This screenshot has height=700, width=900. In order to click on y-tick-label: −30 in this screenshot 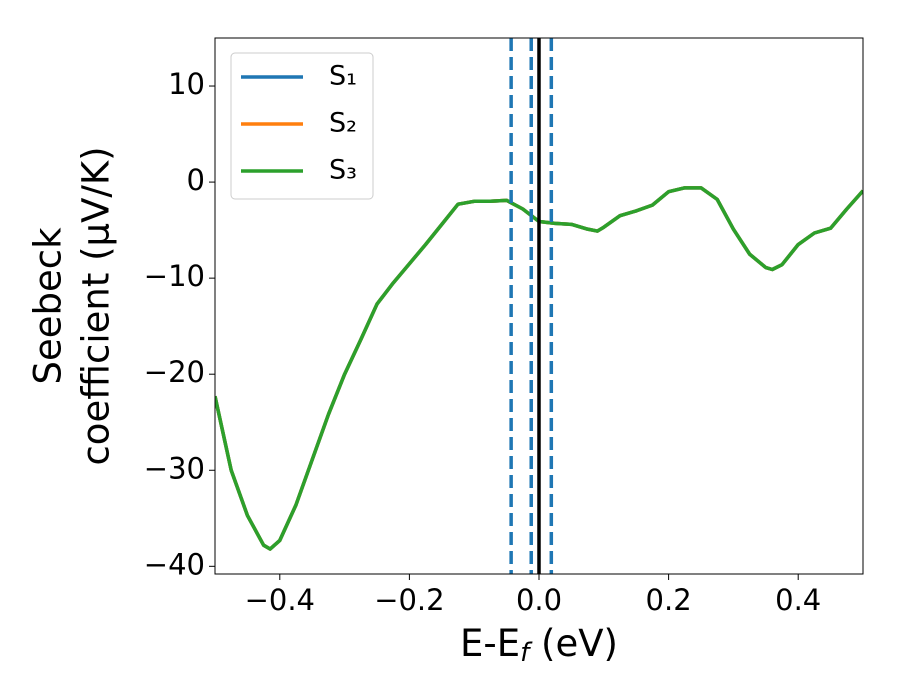, I will do `click(174, 468)`.